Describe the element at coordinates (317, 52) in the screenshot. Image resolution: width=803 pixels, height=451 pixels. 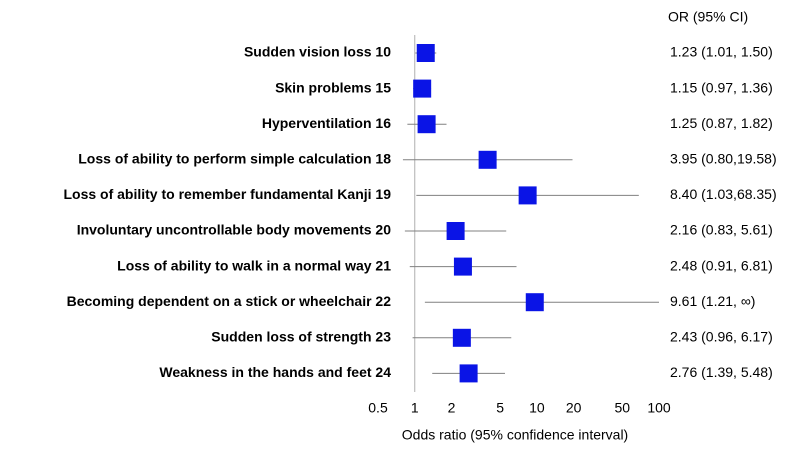
I see `row-label: Sudden vision loss 10` at that location.